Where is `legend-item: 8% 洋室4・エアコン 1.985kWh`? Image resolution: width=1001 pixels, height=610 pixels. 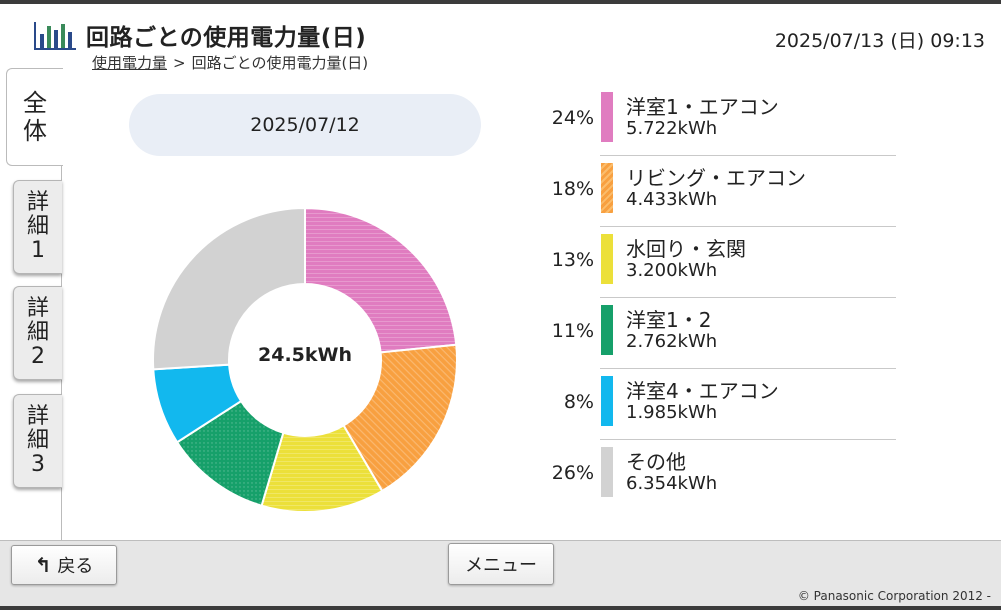
legend-item: 8% 洋室4・エアコン 1.985kWh is located at coordinates (718, 405).